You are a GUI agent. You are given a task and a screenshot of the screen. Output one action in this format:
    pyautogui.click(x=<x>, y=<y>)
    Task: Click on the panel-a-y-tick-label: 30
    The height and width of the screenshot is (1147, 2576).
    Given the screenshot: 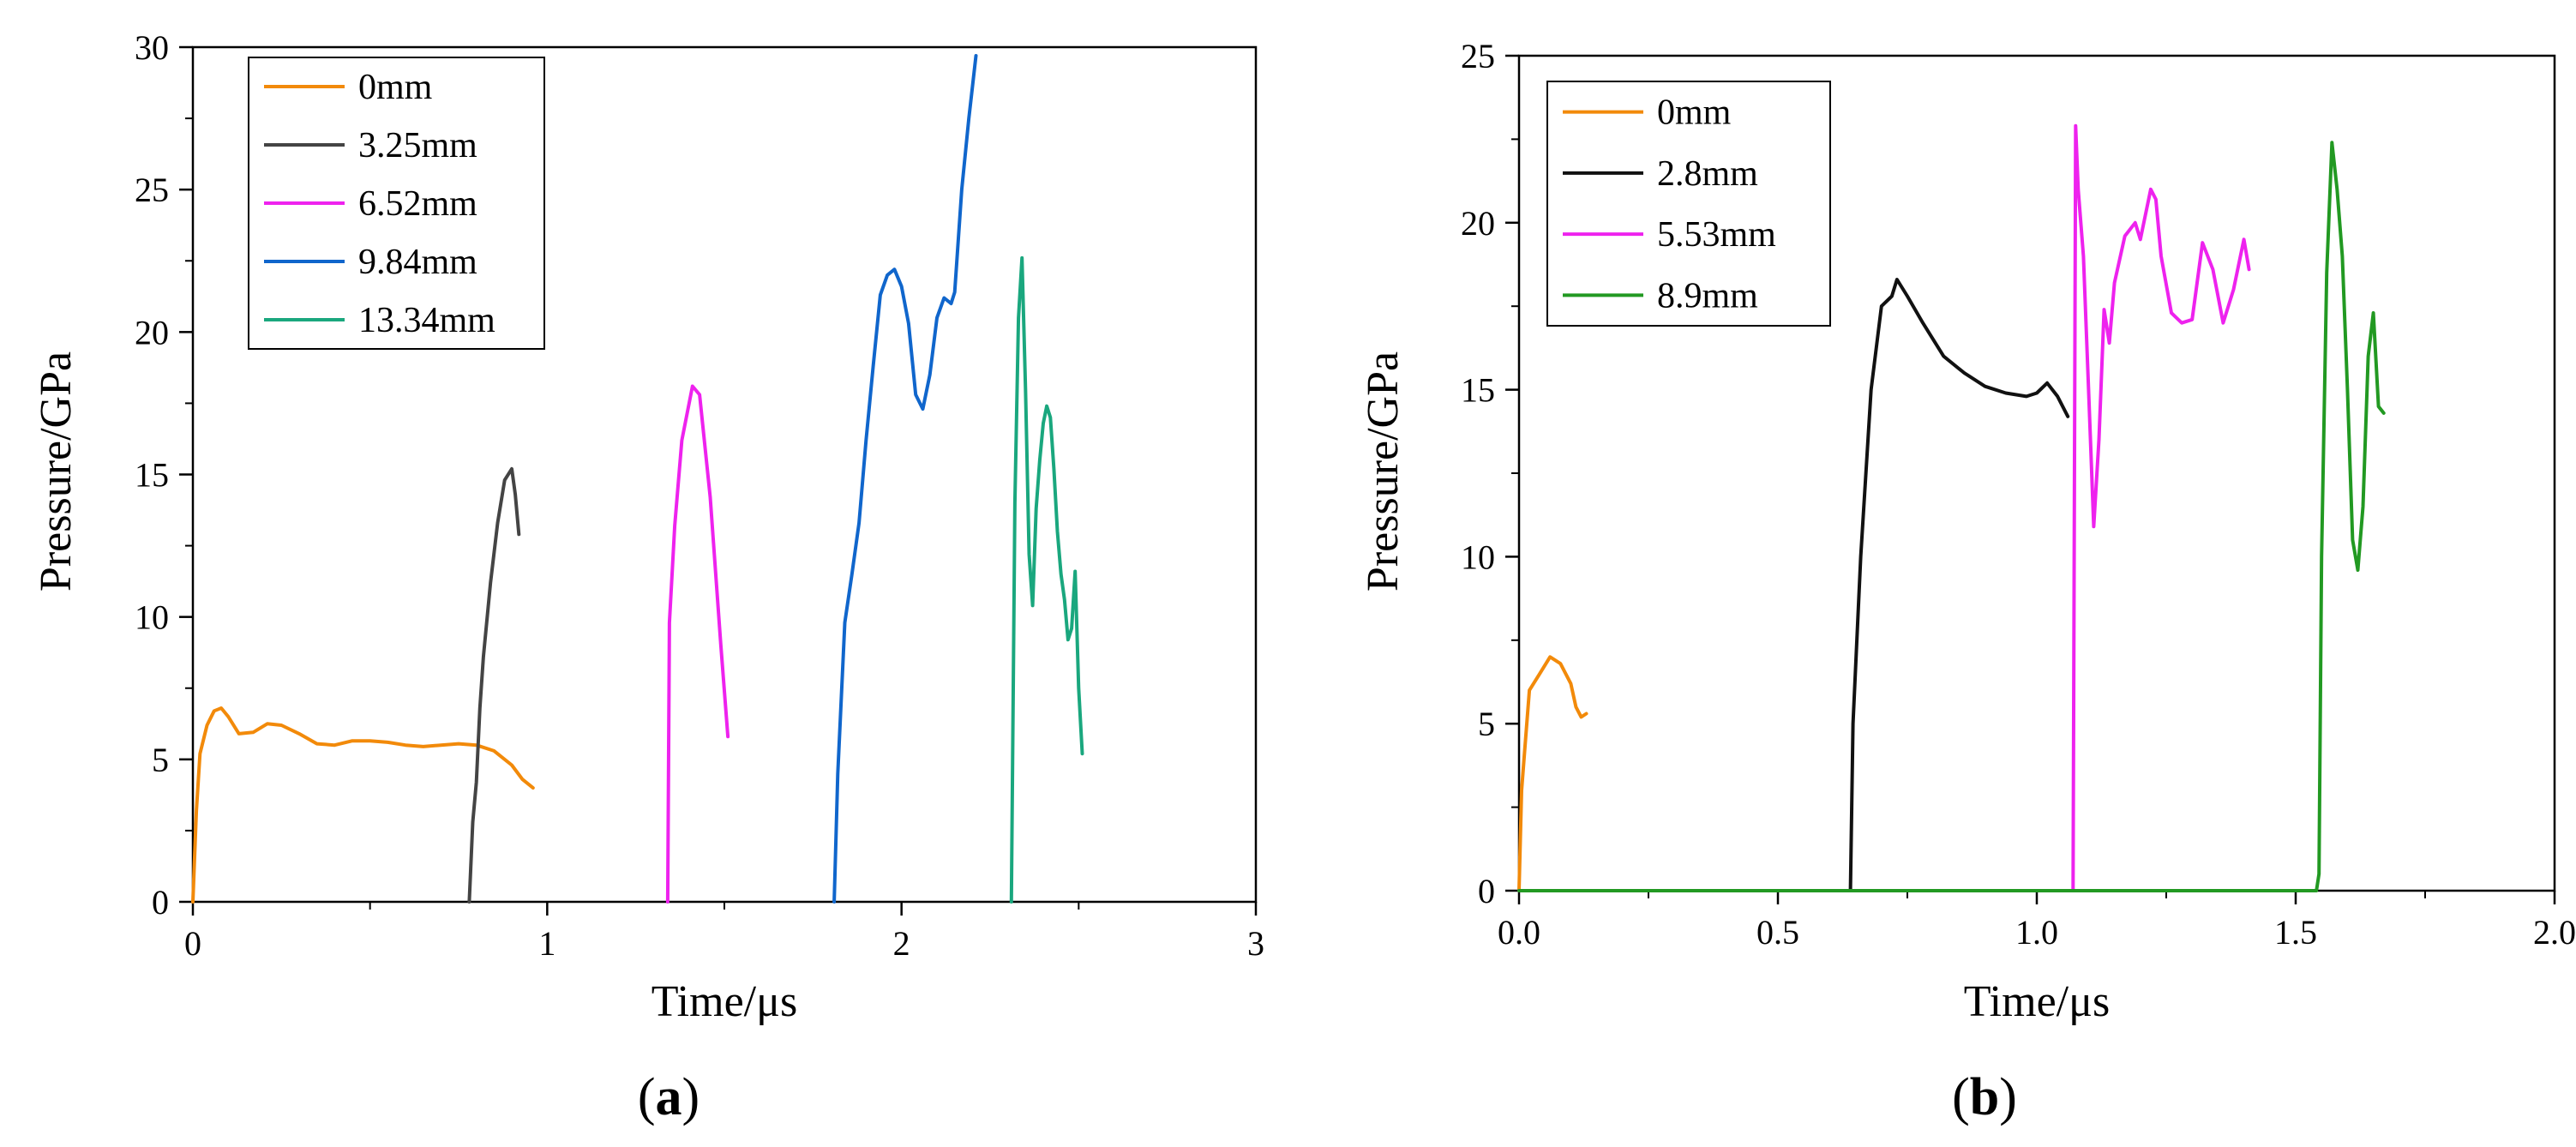 What is the action you would take?
    pyautogui.click(x=152, y=47)
    